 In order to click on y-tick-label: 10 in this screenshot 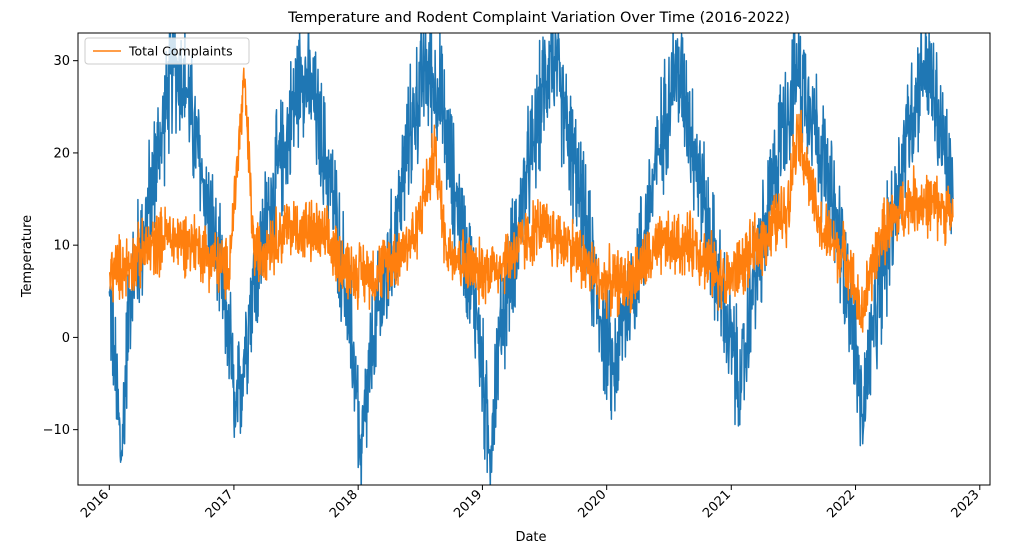, I will do `click(61, 246)`.